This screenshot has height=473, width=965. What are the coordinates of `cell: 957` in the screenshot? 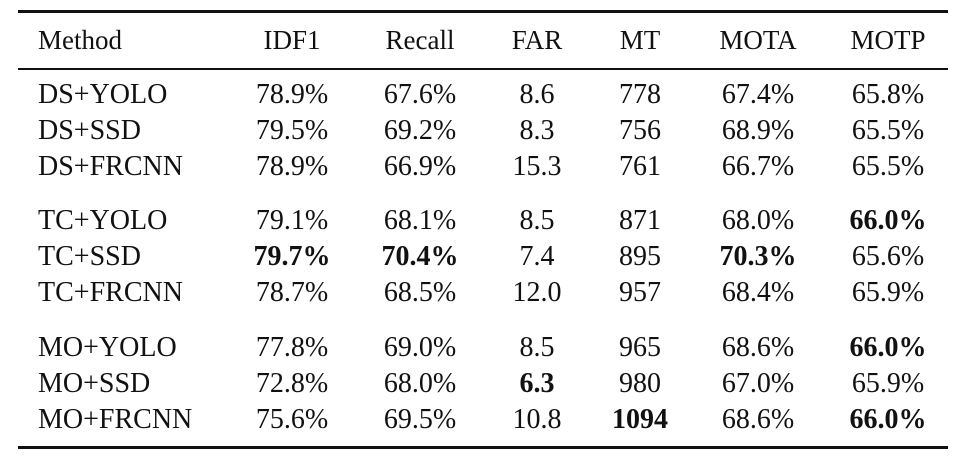 It's located at (640, 292).